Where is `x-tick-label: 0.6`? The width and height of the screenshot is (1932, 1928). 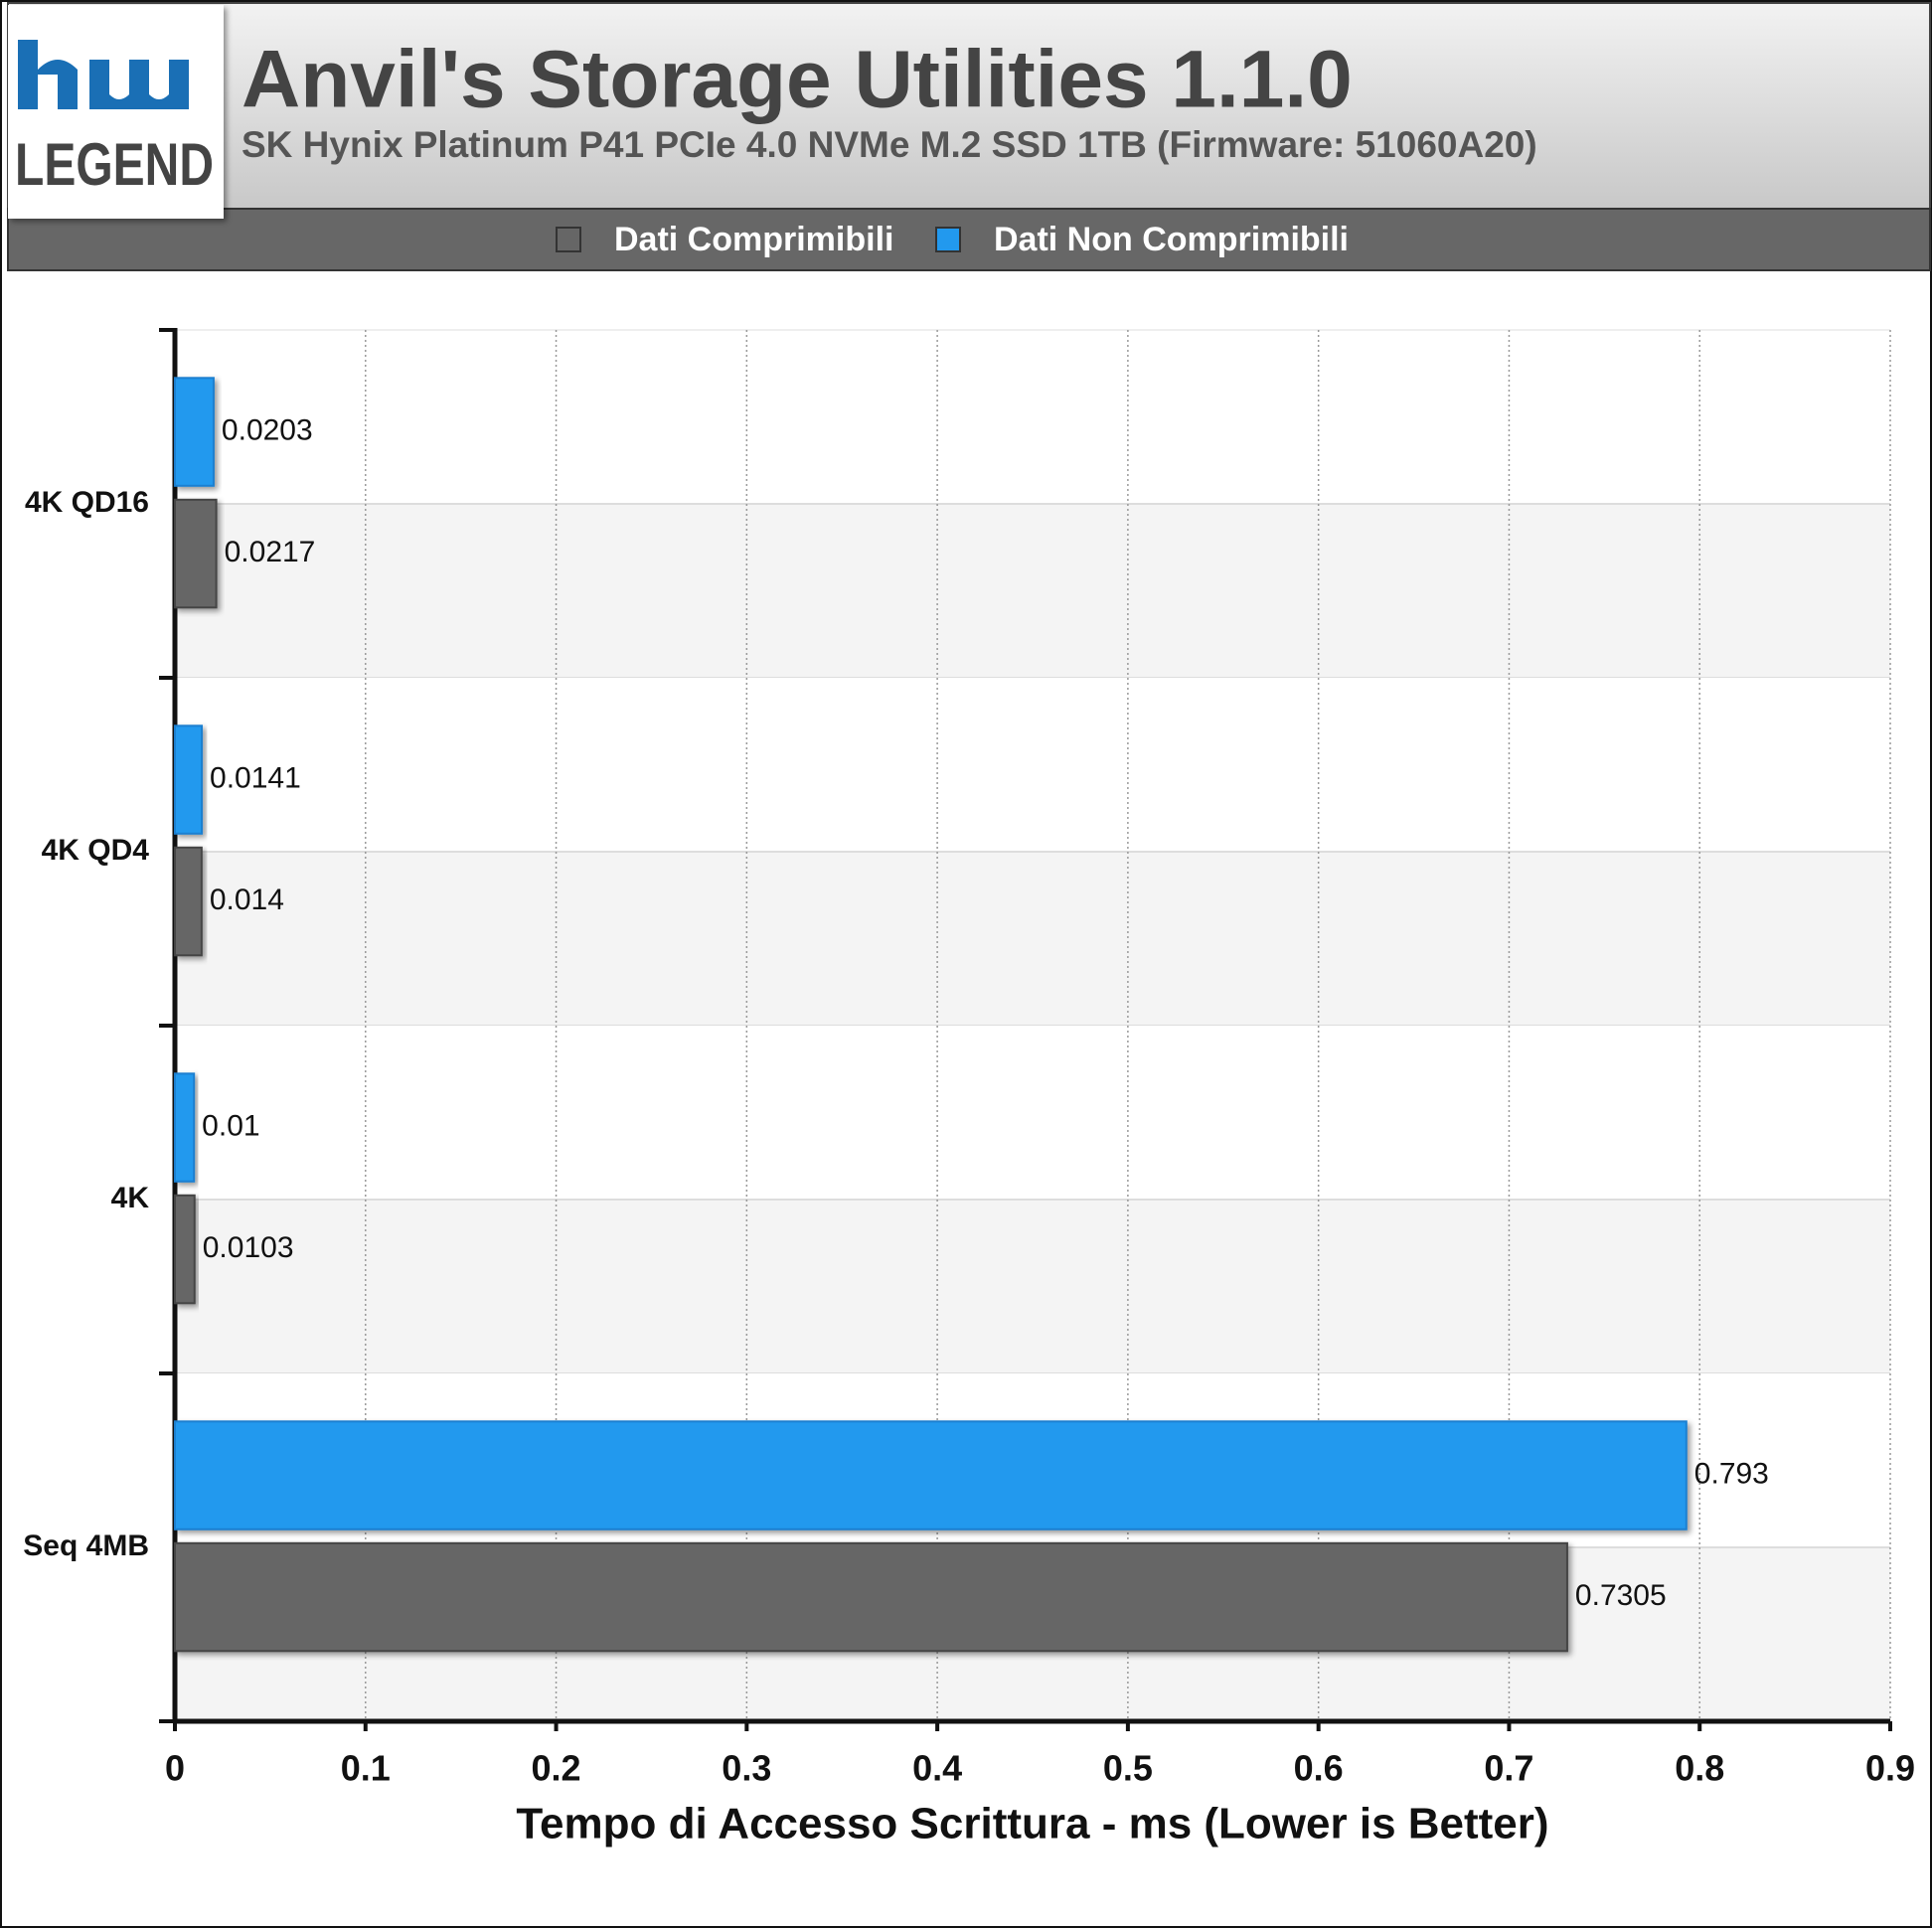
x-tick-label: 0.6 is located at coordinates (1319, 1768).